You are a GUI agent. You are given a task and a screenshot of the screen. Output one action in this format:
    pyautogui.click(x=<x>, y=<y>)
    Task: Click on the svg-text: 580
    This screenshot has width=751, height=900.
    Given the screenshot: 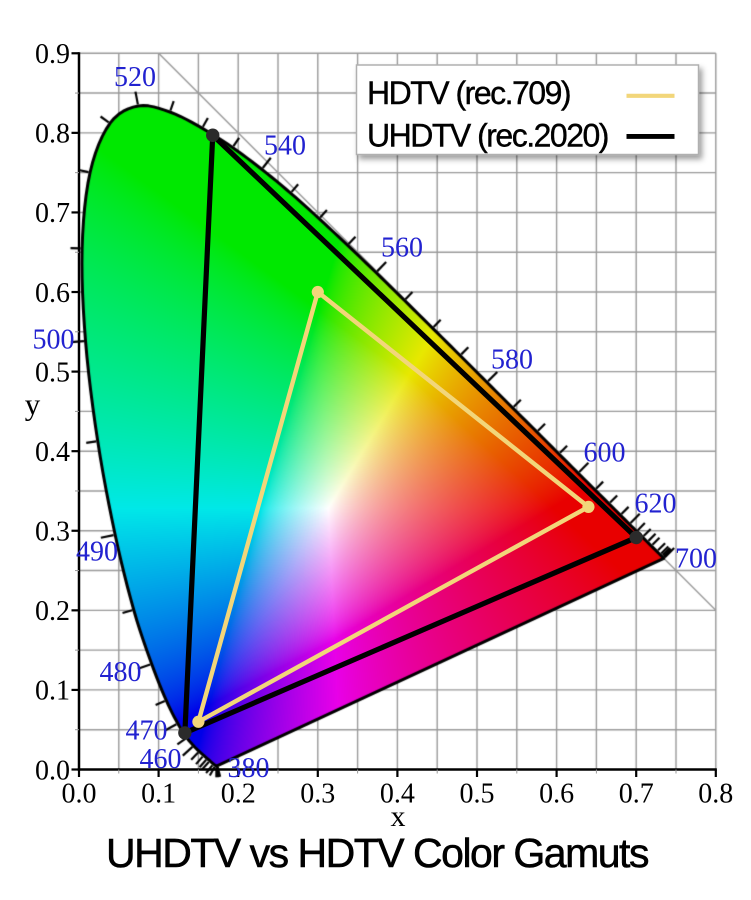 What is the action you would take?
    pyautogui.click(x=512, y=360)
    